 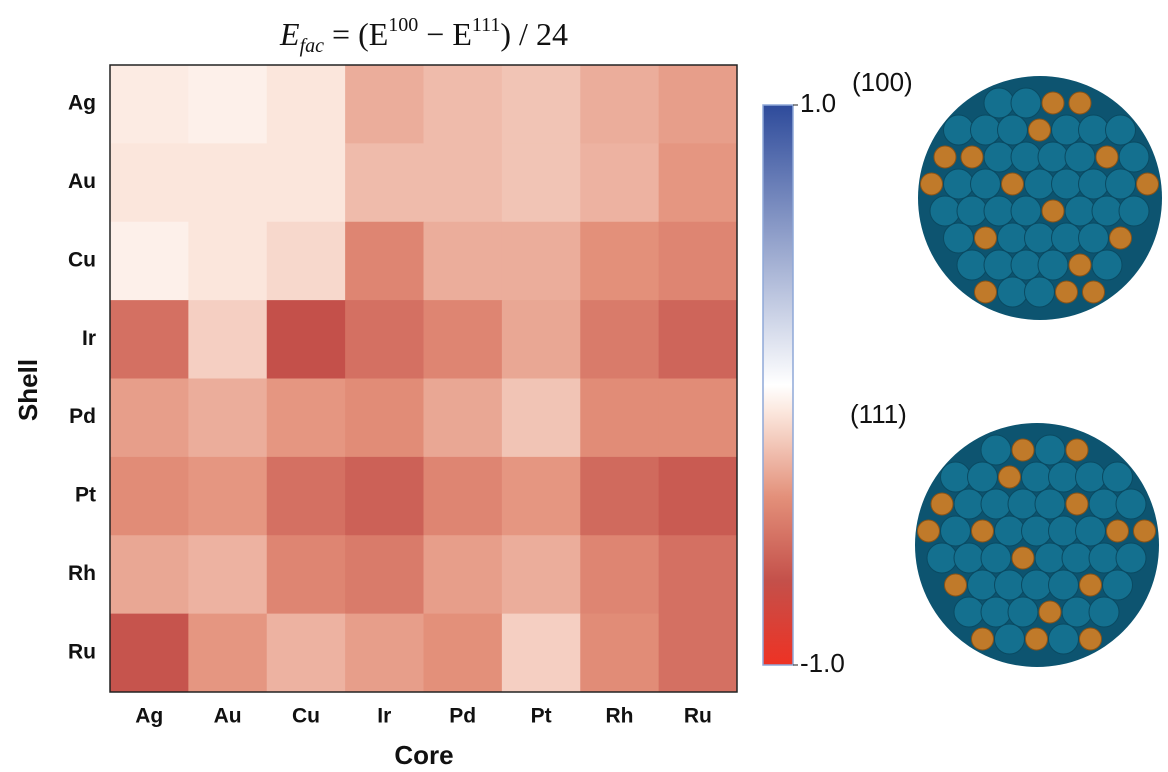 I want to click on x-axis-label: Core, so click(x=423, y=755).